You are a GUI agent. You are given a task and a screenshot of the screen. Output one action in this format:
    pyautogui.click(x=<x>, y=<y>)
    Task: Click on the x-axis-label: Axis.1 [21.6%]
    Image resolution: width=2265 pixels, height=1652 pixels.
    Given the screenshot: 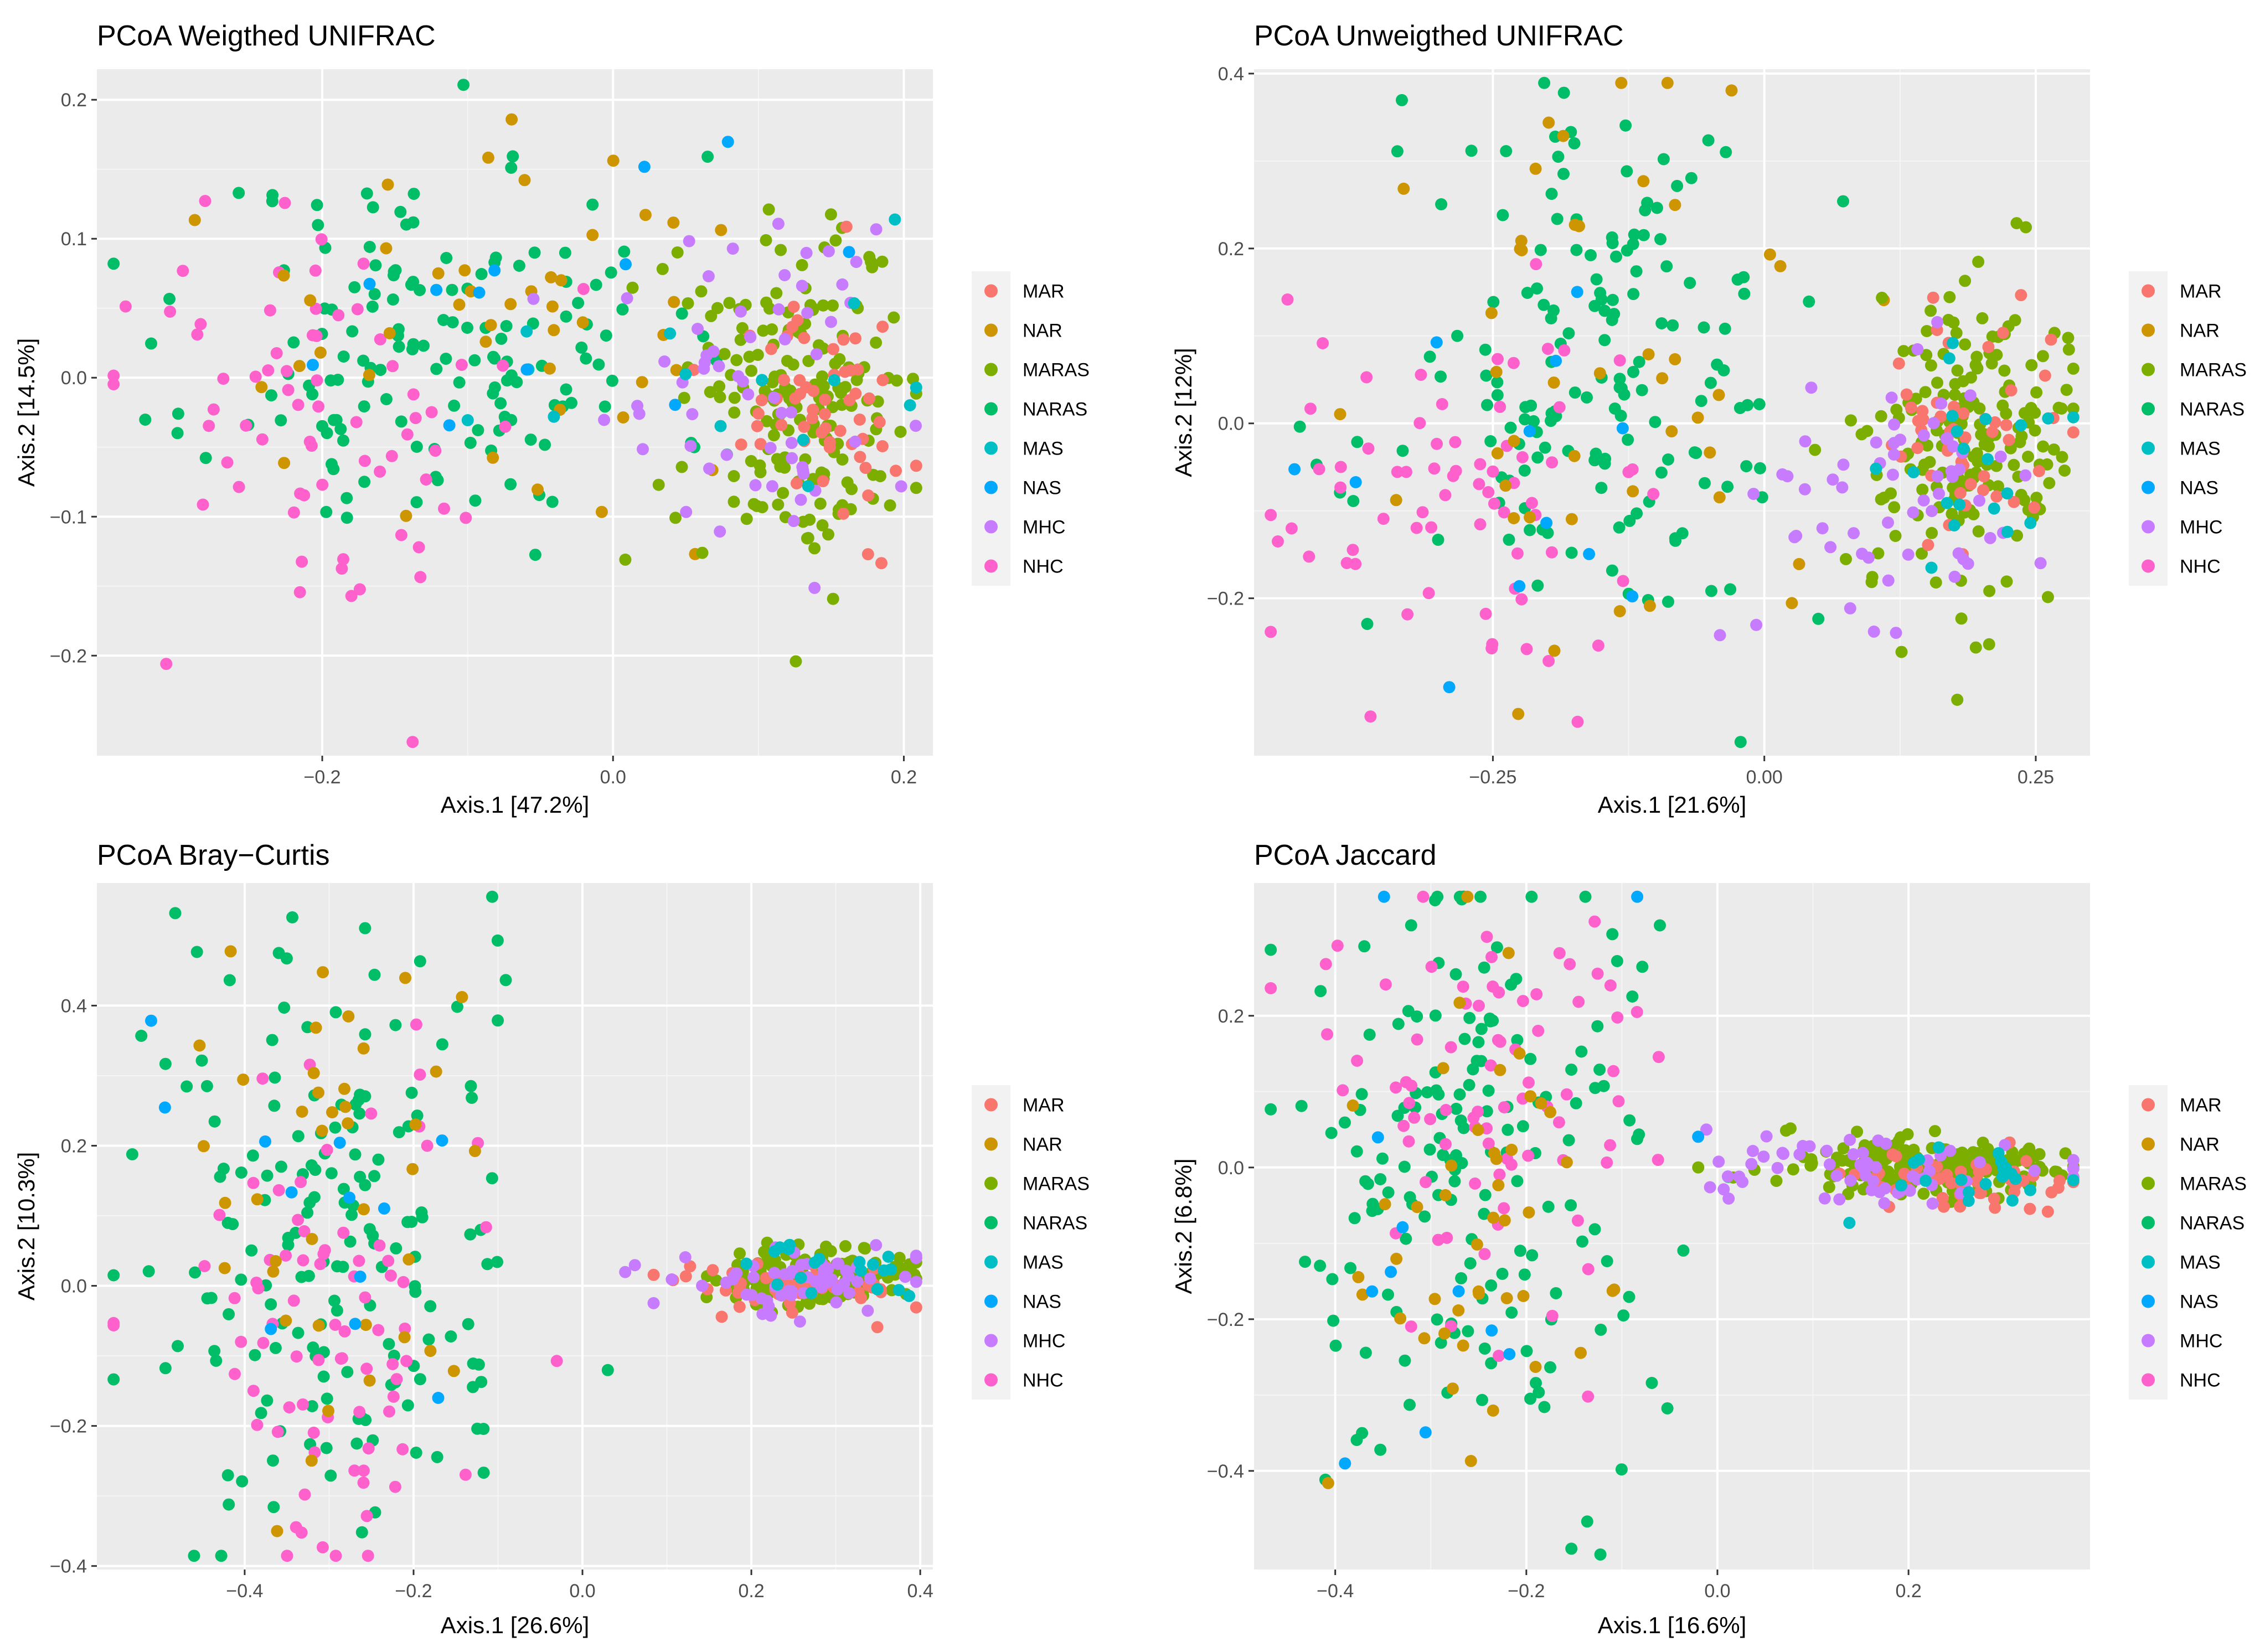 What is the action you would take?
    pyautogui.click(x=1672, y=805)
    